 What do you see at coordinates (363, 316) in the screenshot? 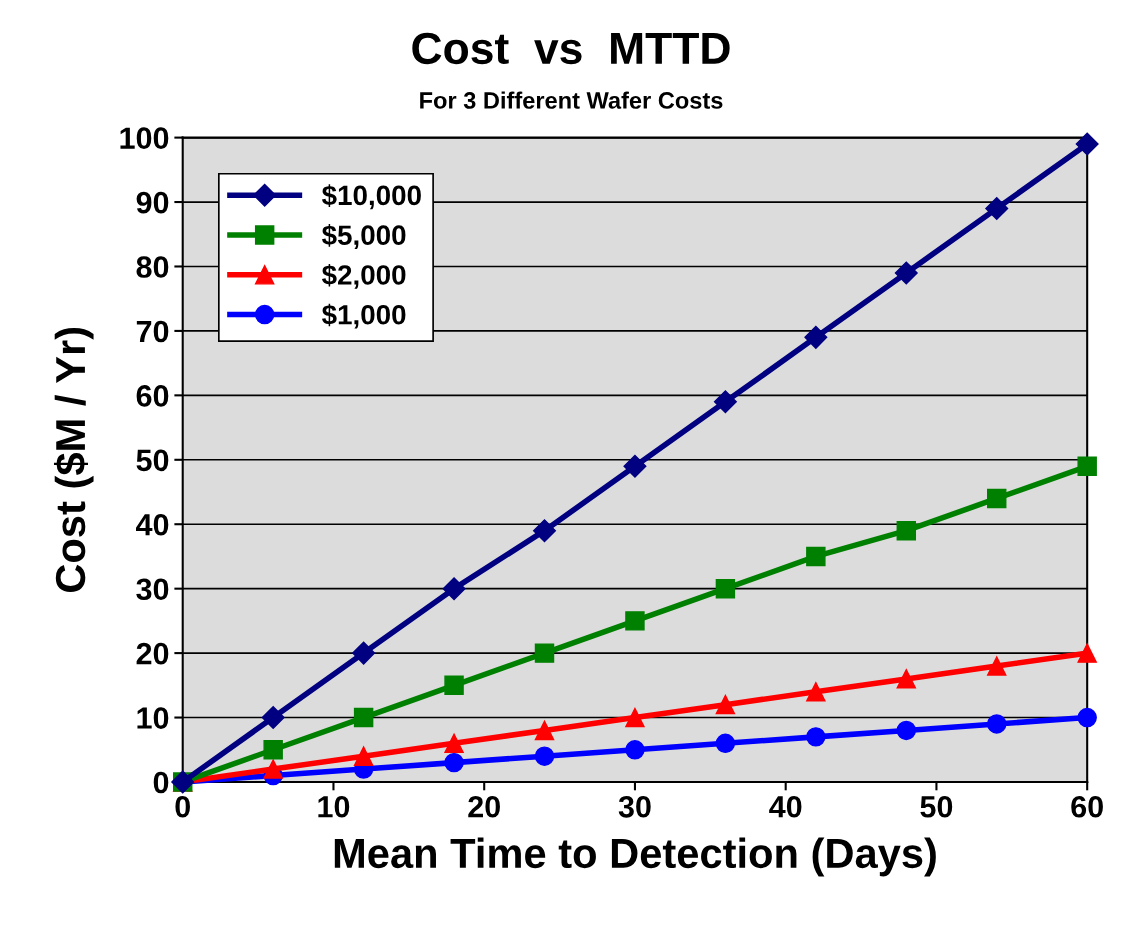
I see `legend-label: $1,000` at bounding box center [363, 316].